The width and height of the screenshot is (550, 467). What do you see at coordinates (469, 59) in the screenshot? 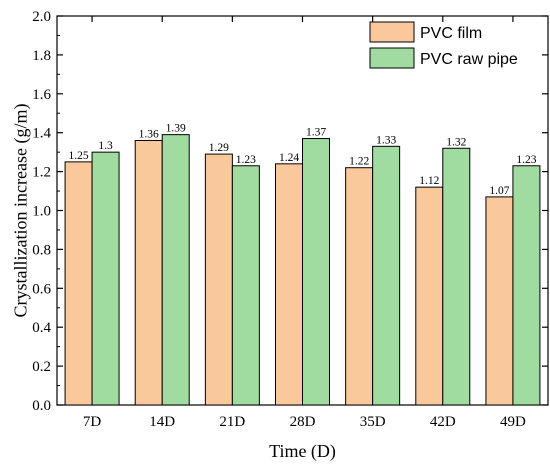
I see `legend-label: PVC raw pipe` at bounding box center [469, 59].